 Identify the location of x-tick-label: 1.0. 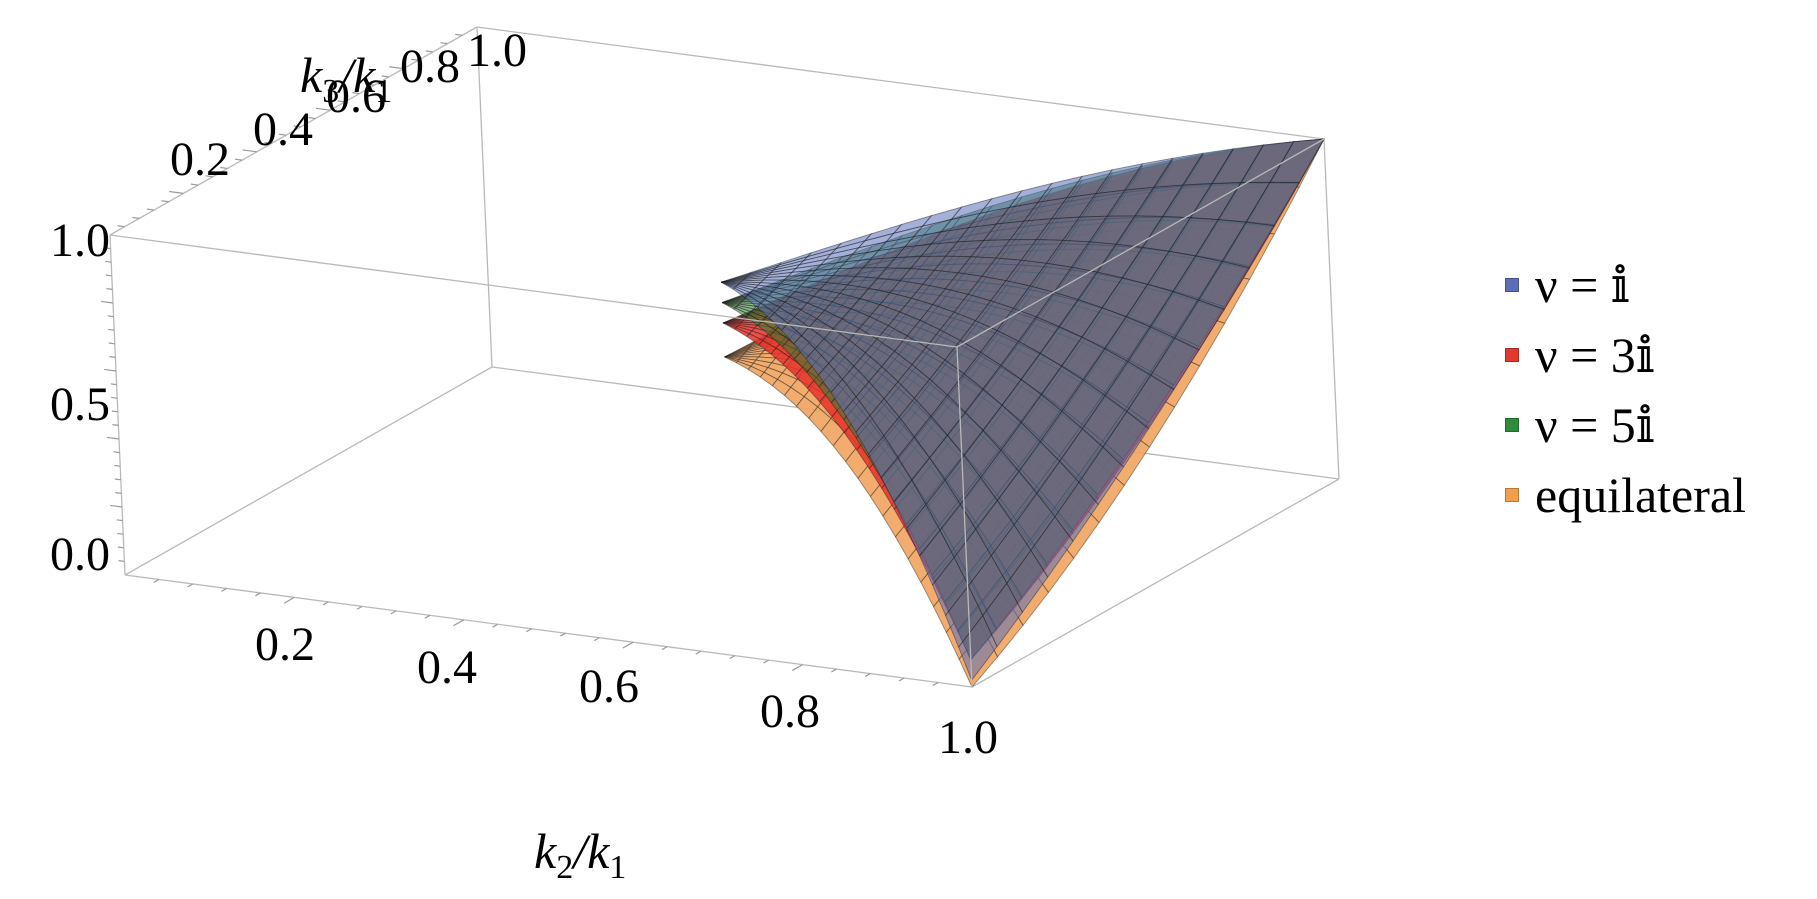
(968, 737).